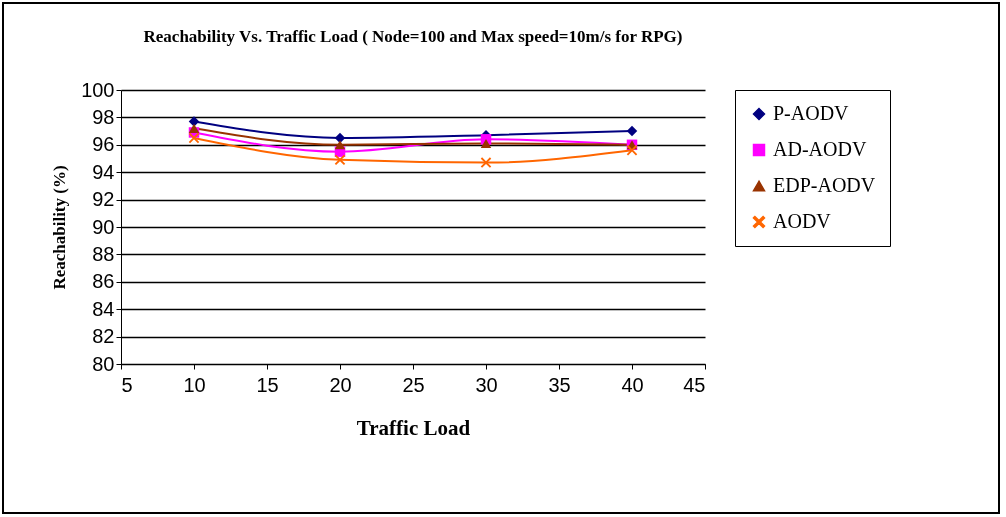 This screenshot has height=517, width=1006. Describe the element at coordinates (103, 199) in the screenshot. I see `y-tick-label: 92` at that location.